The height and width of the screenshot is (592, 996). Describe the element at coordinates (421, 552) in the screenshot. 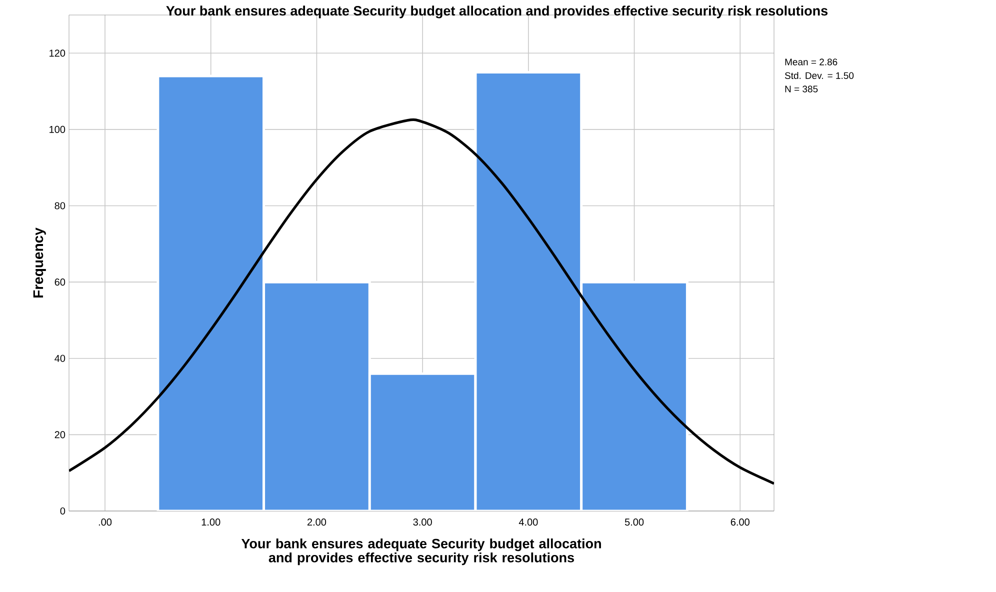

I see `x-axis-title: Your bank ensures adequate Security budget allocation and provides effective security risk resolutions` at that location.